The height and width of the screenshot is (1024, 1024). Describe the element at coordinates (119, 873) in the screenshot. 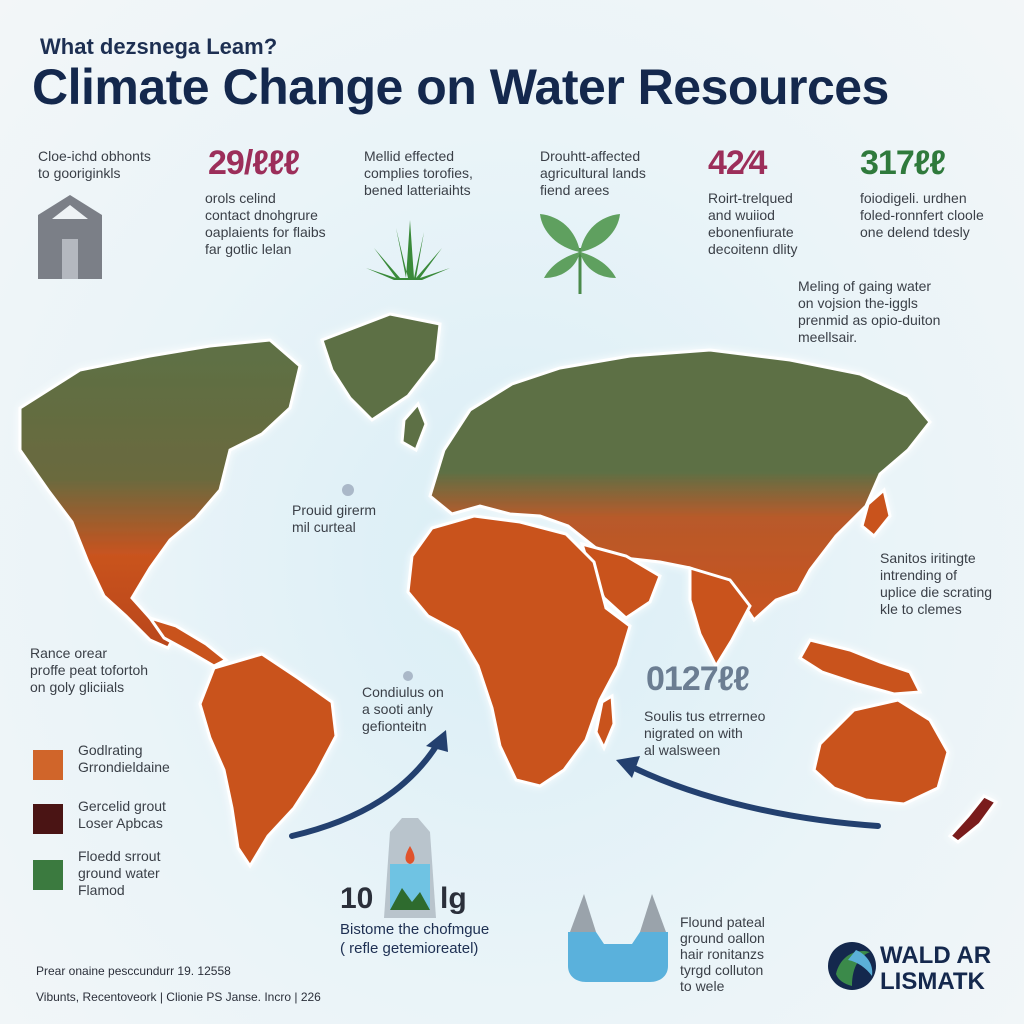

I see `legend-label-3: Floedd srrout ground water Flamod` at that location.